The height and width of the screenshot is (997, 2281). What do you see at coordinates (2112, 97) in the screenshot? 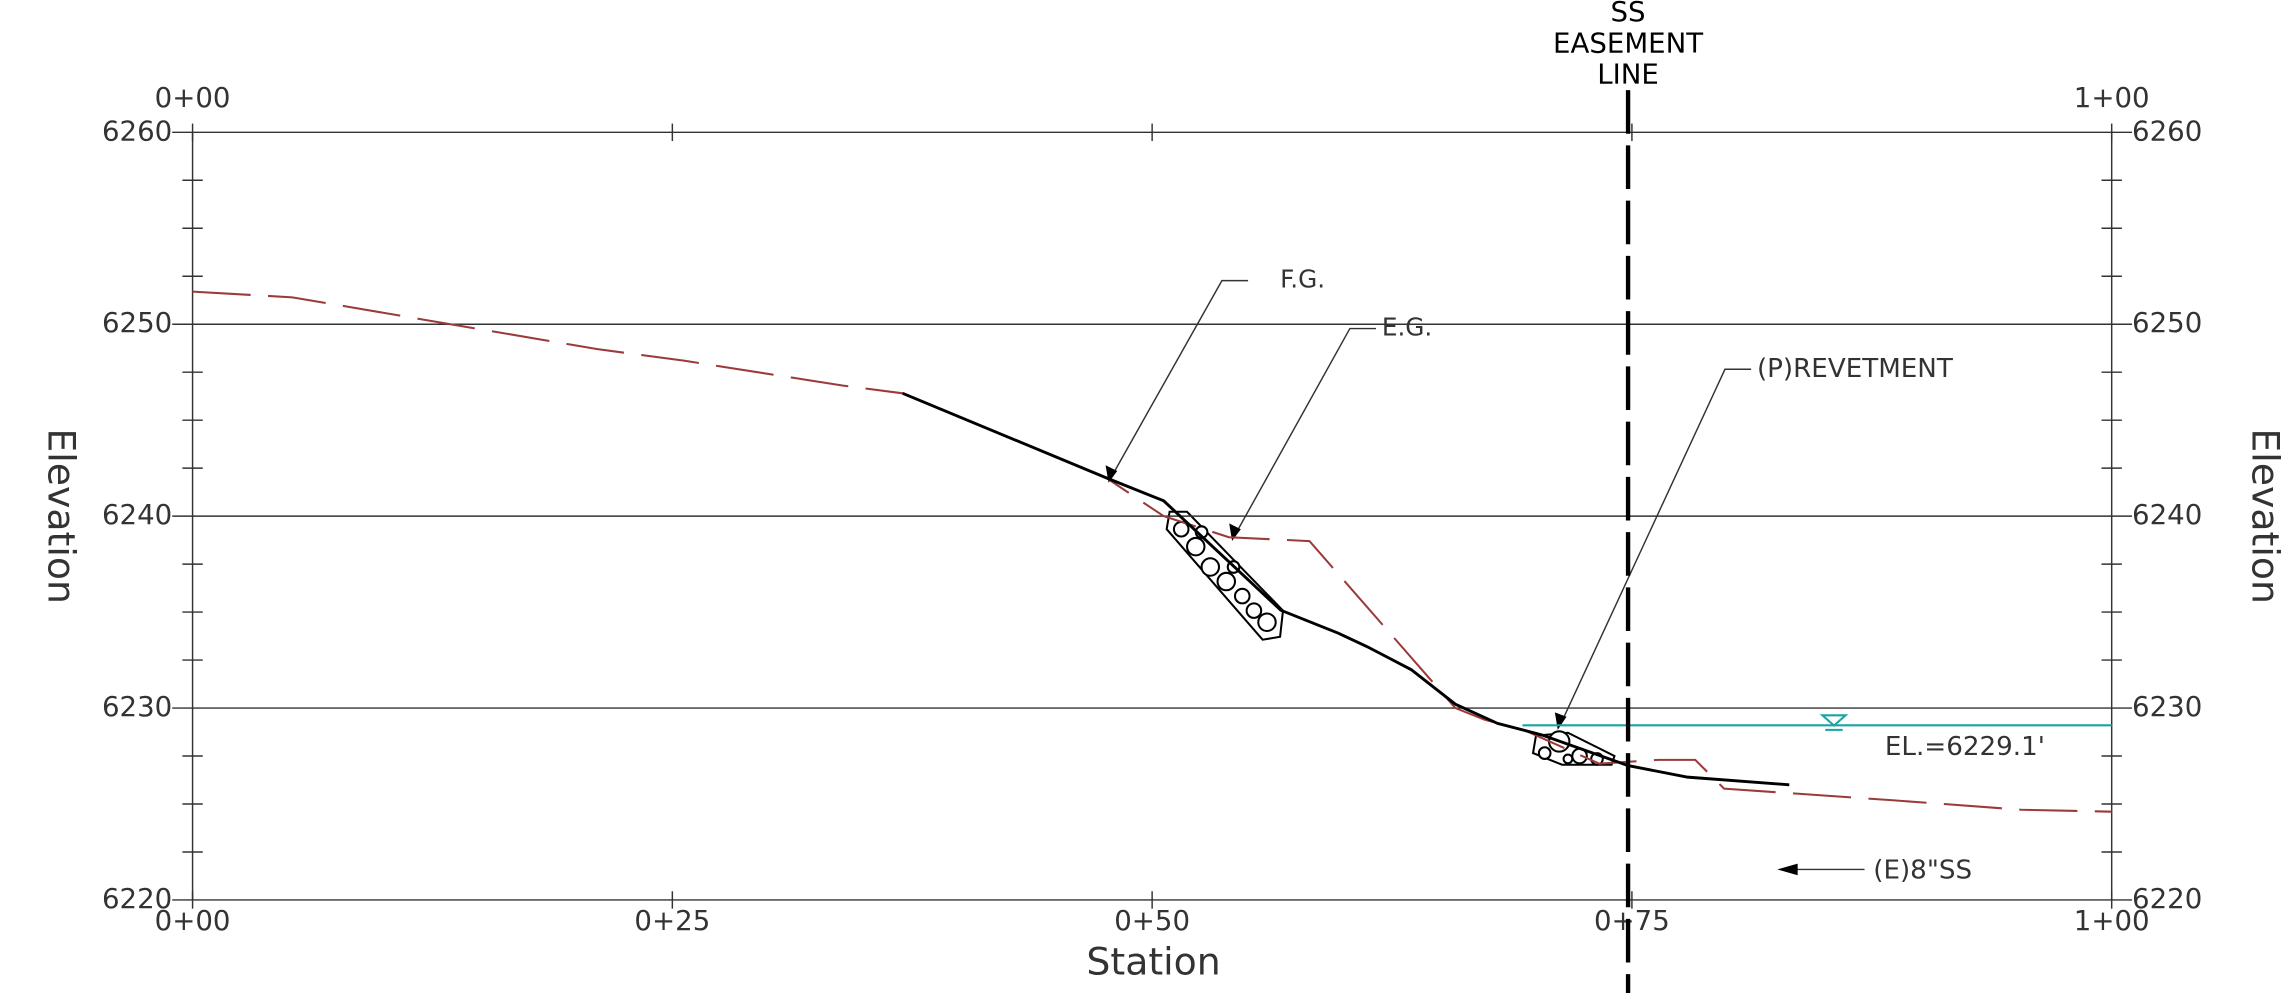
I see `x-tick-label-top: 1+00` at bounding box center [2112, 97].